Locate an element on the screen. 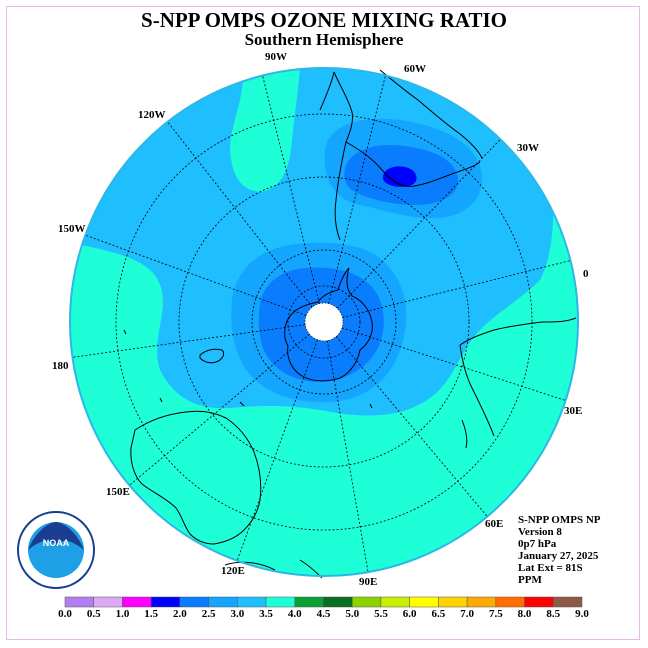  noaa-logo is located at coordinates (56, 550).